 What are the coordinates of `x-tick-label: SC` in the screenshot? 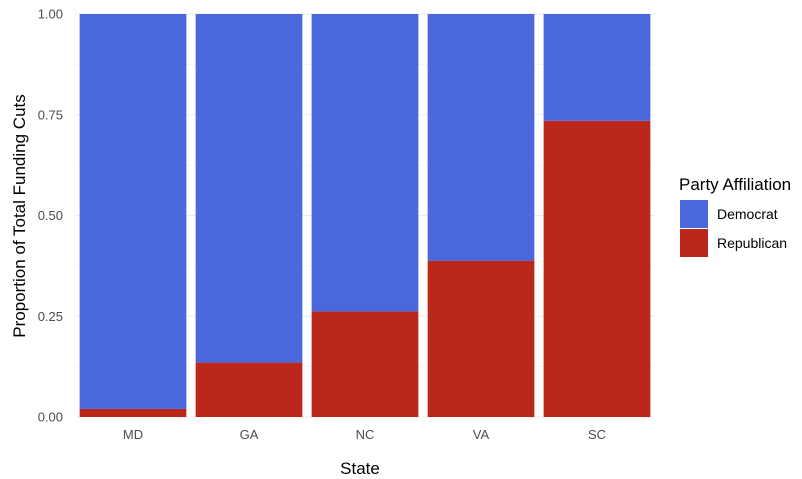 It's located at (597, 434).